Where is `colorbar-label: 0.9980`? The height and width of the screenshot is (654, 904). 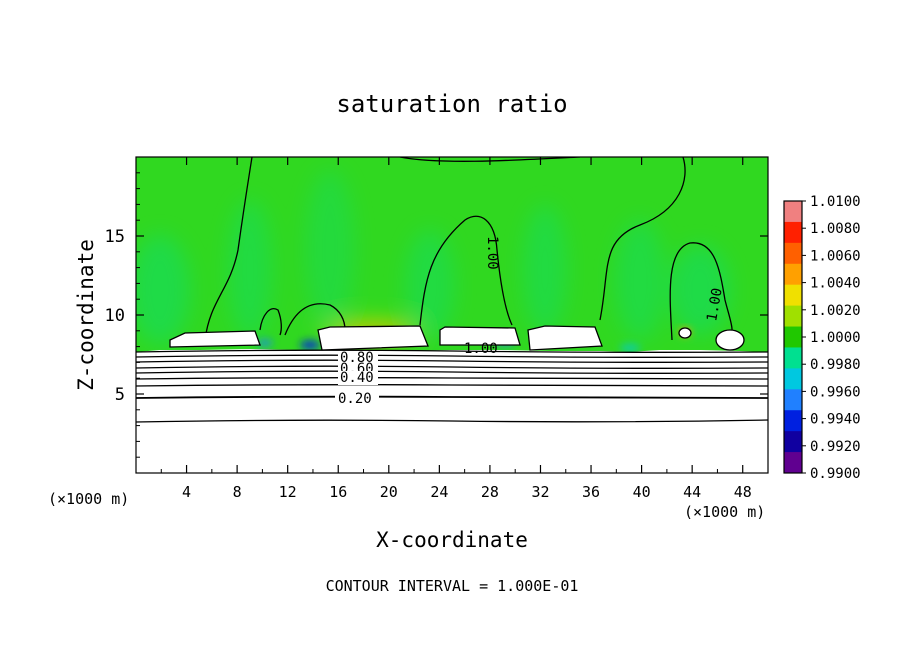
colorbar-label: 0.9980 is located at coordinates (835, 365).